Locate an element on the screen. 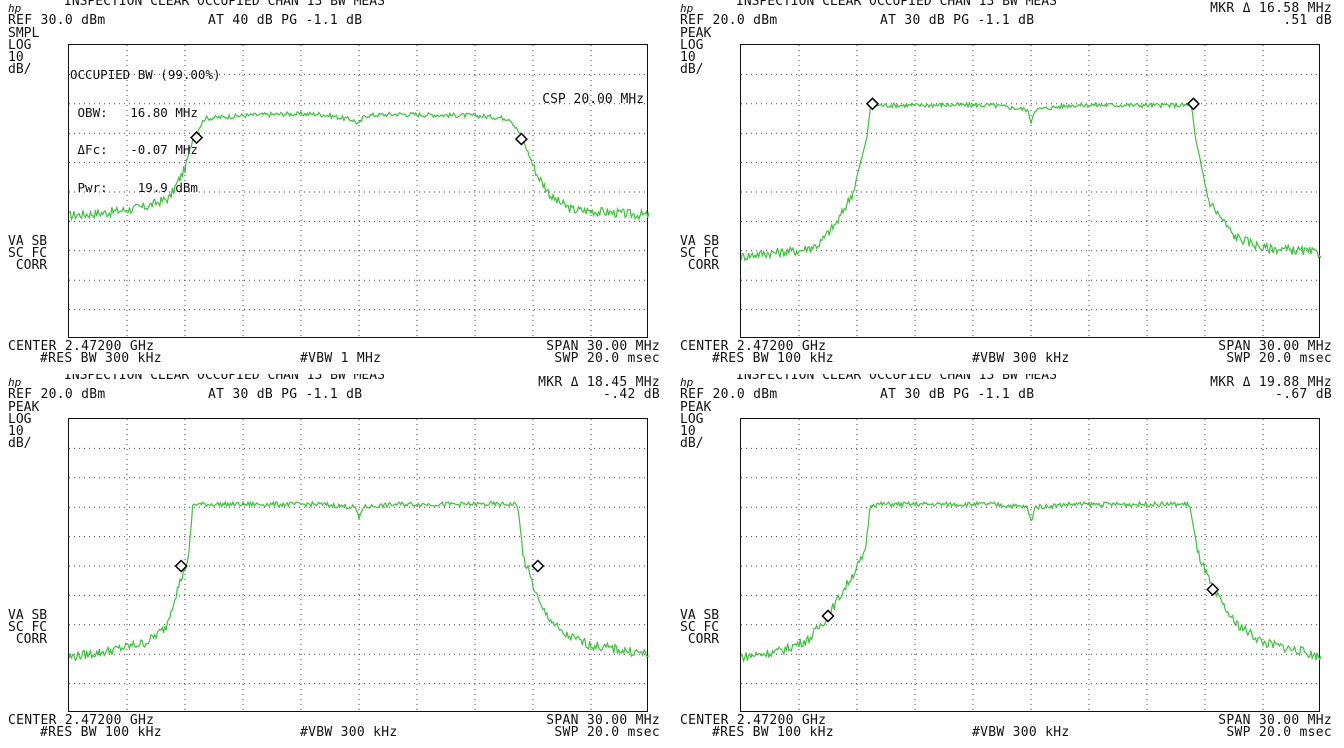 The height and width of the screenshot is (748, 1344). marker-amplitude: -.42 dB is located at coordinates (631, 394).